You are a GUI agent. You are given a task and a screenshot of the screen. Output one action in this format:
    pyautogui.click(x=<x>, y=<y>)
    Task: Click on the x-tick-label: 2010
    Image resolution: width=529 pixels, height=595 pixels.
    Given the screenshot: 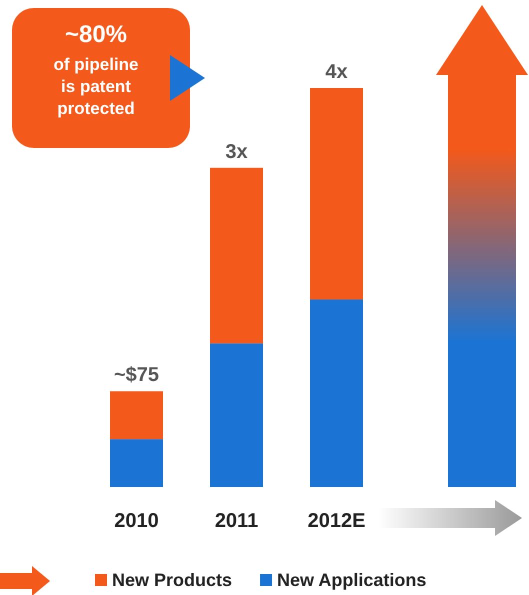 What is the action you would take?
    pyautogui.click(x=136, y=521)
    